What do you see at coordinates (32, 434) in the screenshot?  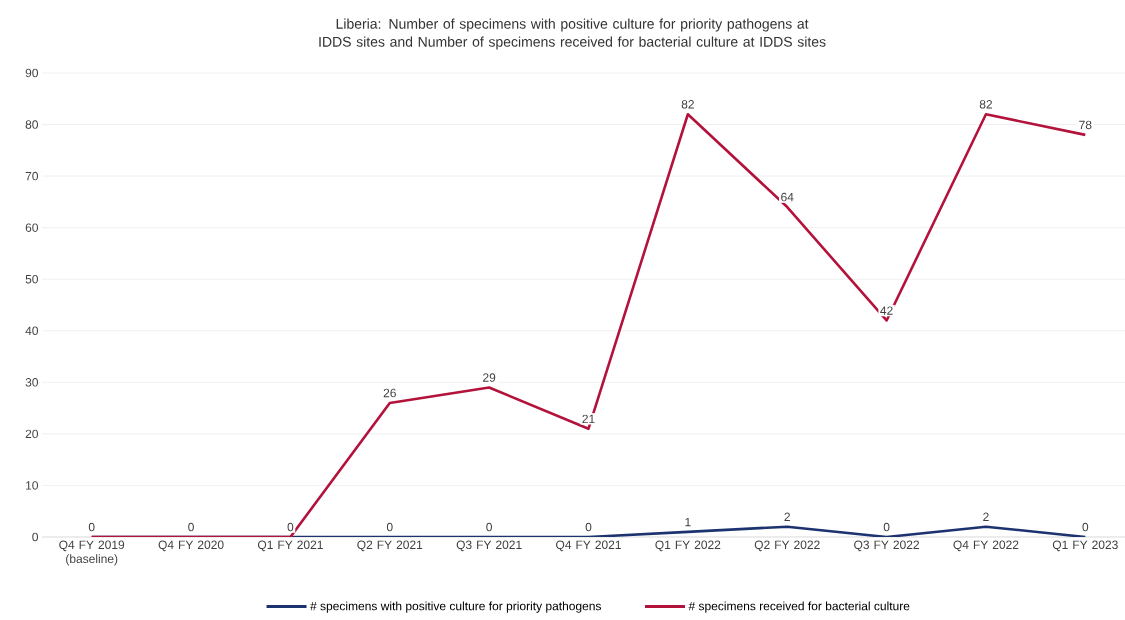 I see `y-tick-label: 20` at bounding box center [32, 434].